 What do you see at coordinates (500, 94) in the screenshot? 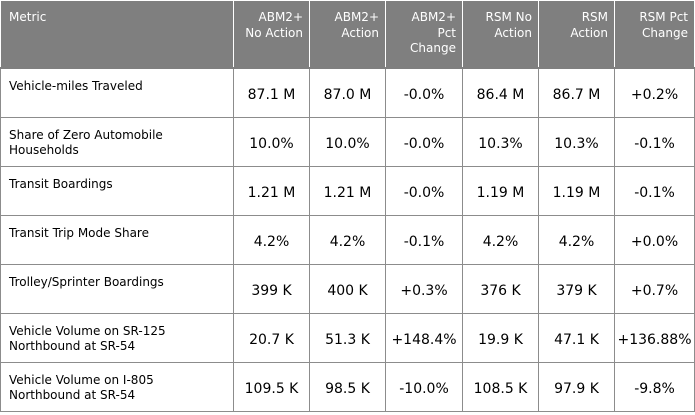
I see `cell-rsm-no-action: 86.4 M` at bounding box center [500, 94].